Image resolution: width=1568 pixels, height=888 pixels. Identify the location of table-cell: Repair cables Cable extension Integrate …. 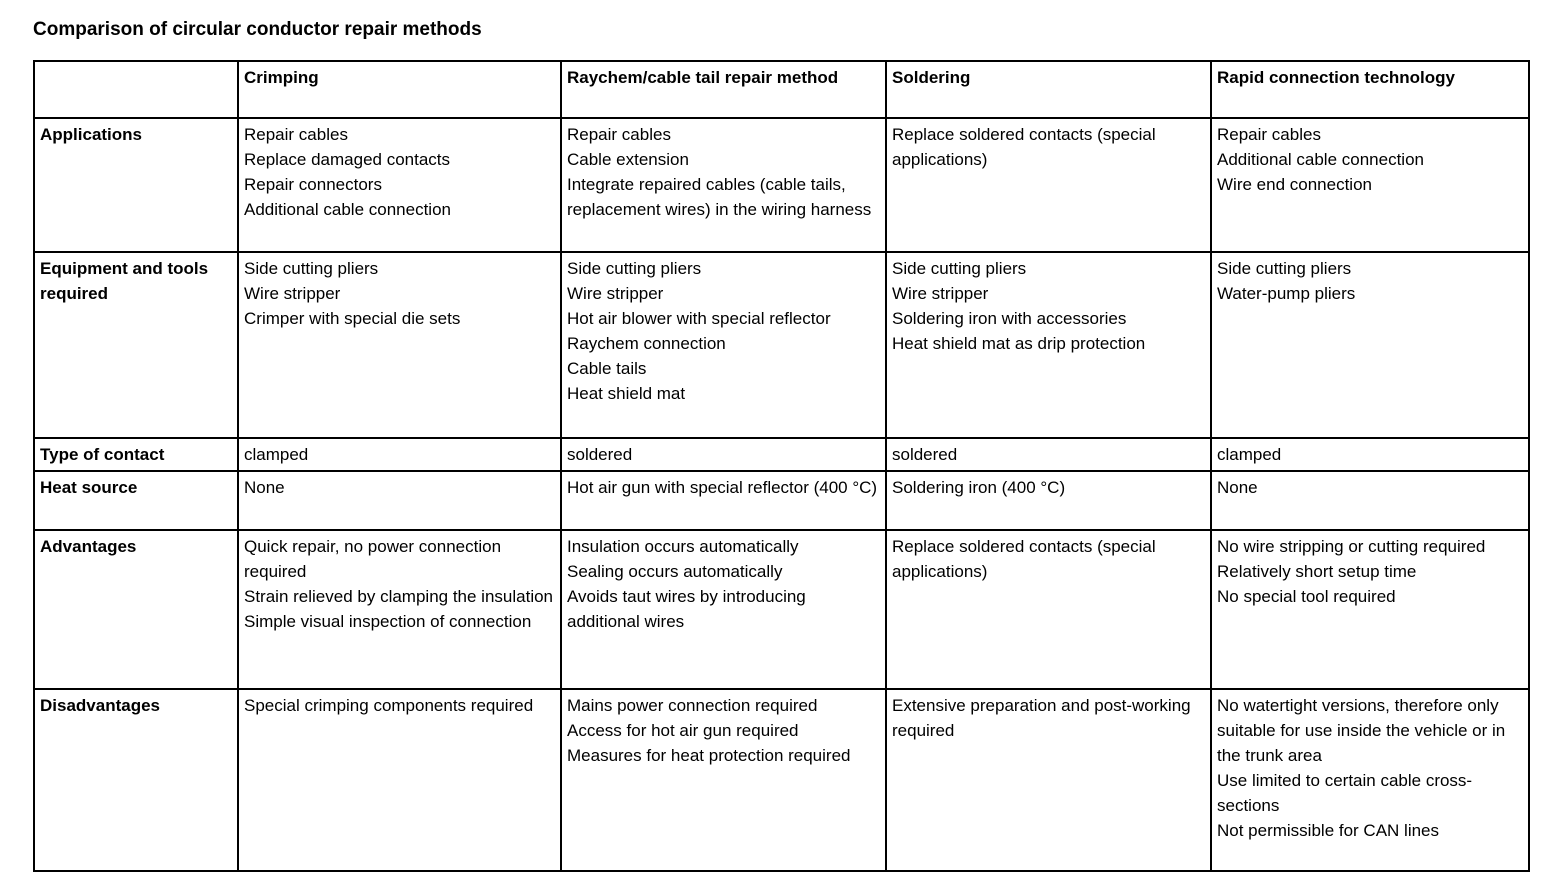
(723, 185).